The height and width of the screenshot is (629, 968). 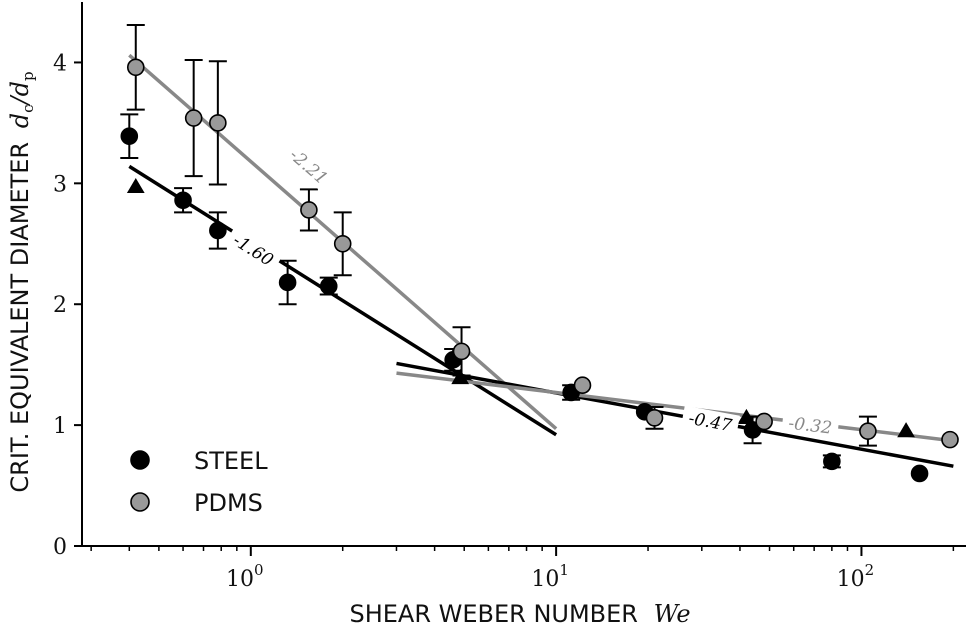 What do you see at coordinates (493, 614) in the screenshot?
I see `x-axis-label: SHEAR WEBER NUMBER` at bounding box center [493, 614].